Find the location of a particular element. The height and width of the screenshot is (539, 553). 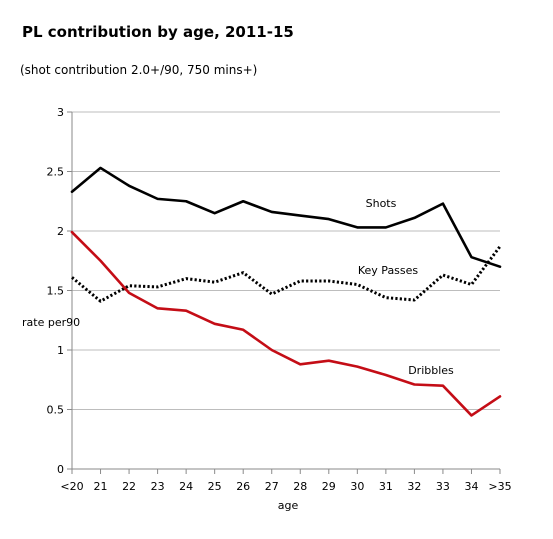

series-line-shots is located at coordinates (286, 217).